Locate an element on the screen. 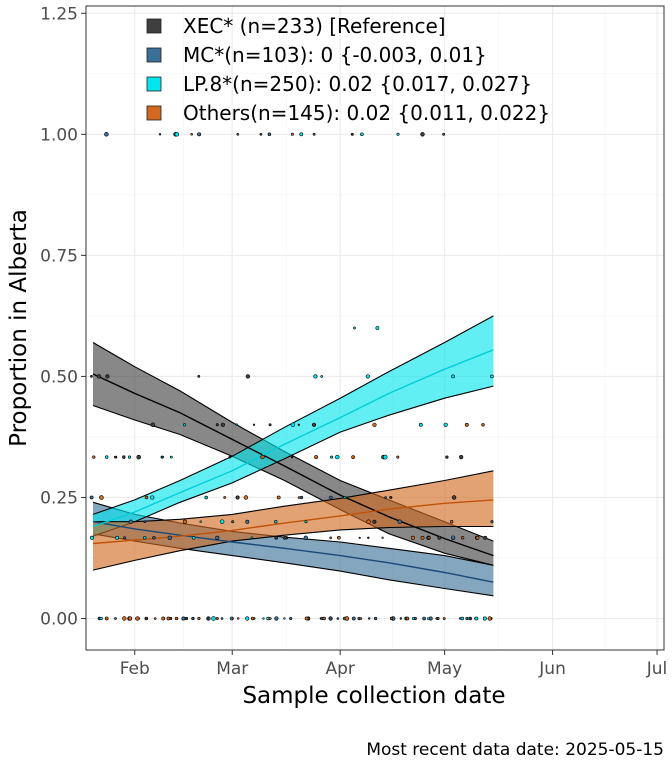  confidence-band is located at coordinates (293, 520).